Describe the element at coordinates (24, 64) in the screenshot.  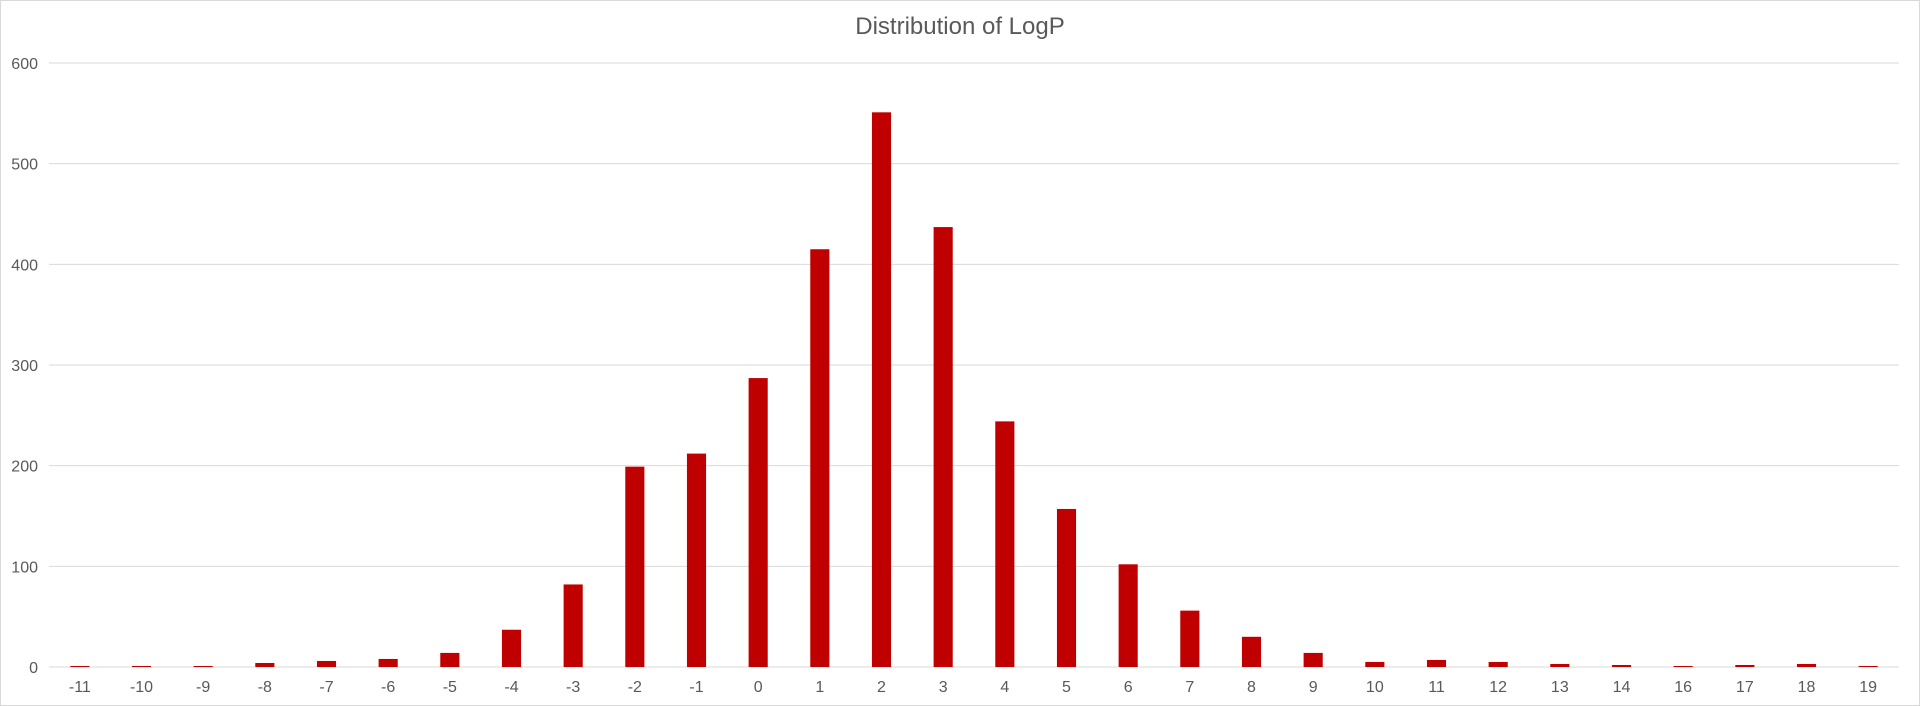
I see `y-tick-label: 600` at that location.